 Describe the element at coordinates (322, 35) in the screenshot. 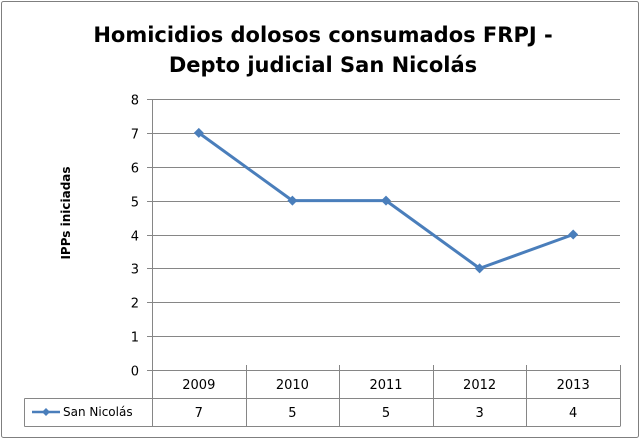

I see `chart-title-line-1: Homicidios dolosos consumados FRPJ -` at that location.